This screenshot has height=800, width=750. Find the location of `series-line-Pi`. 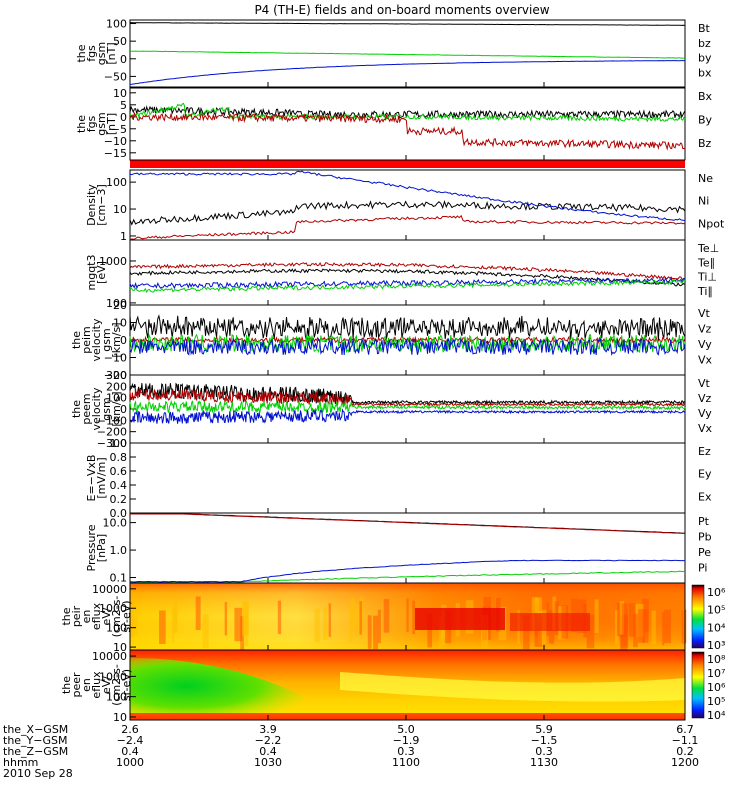

series-line-Pi is located at coordinates (407, 571).